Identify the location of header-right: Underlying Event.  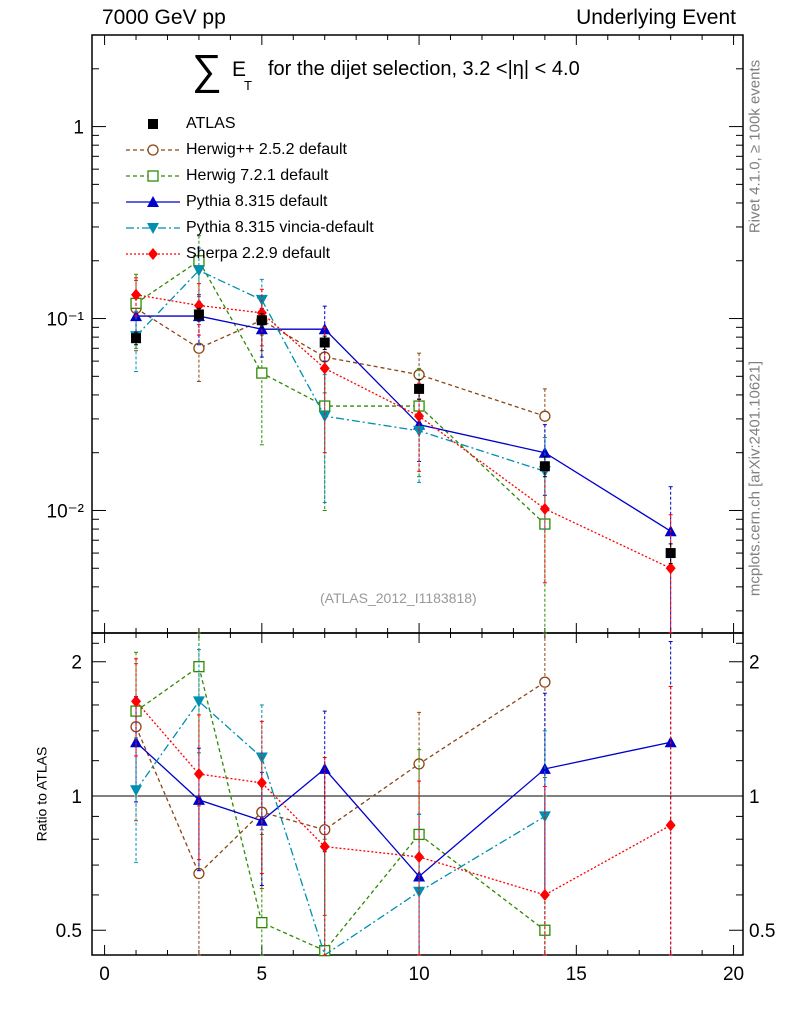
(656, 17).